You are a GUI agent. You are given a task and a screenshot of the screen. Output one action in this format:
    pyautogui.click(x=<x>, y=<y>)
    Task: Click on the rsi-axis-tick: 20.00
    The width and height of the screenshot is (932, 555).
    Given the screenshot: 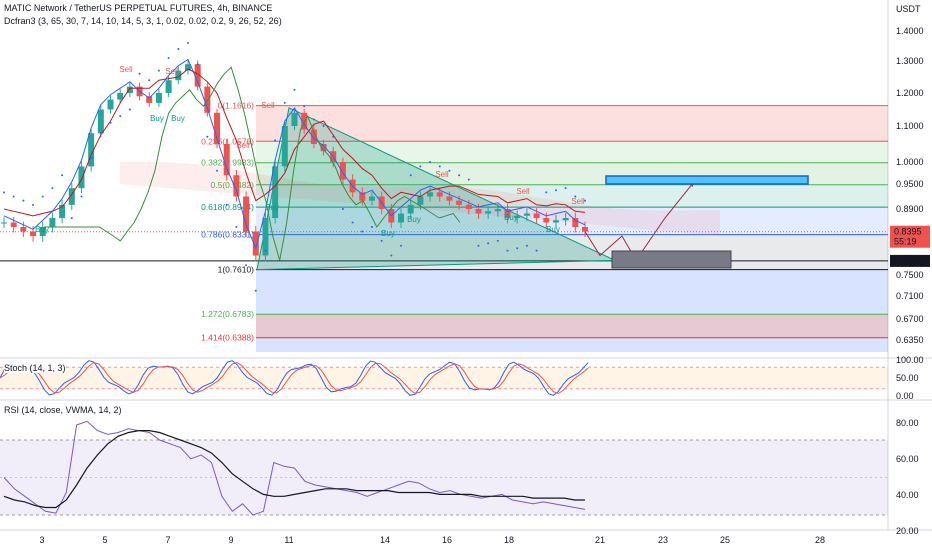 What is the action you would take?
    pyautogui.click(x=907, y=531)
    